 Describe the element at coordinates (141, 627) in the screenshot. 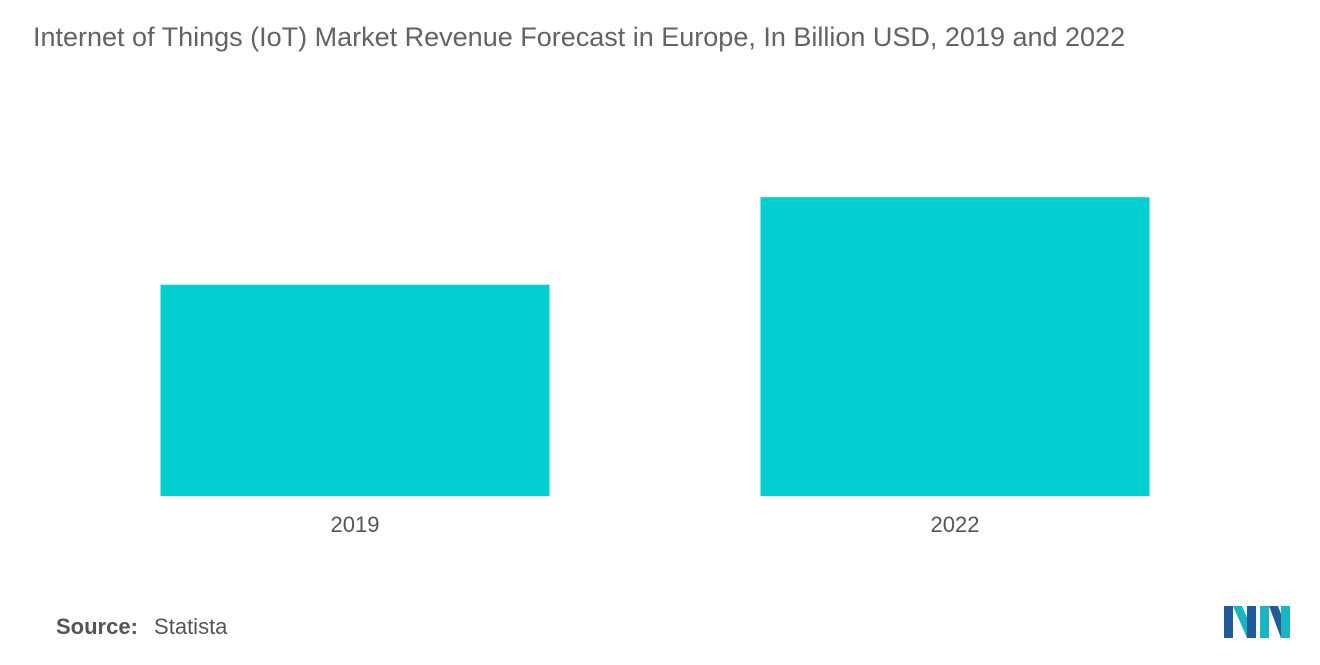

I see `source-note: Source: Statista` at that location.